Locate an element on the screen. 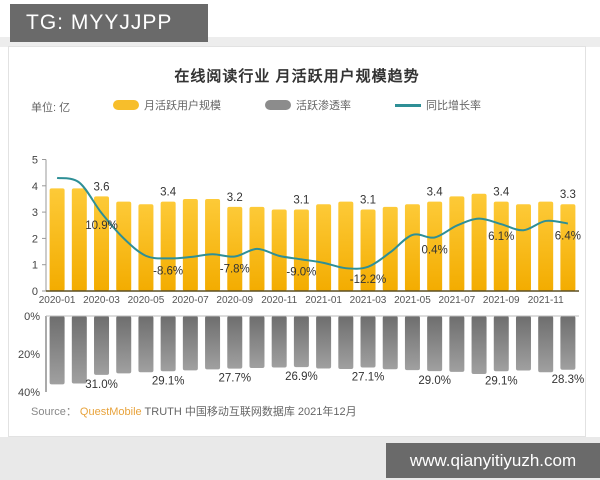 Image resolution: width=600 pixels, height=480 pixels. legend-item-penetration: 活跃渗透率 is located at coordinates (308, 105).